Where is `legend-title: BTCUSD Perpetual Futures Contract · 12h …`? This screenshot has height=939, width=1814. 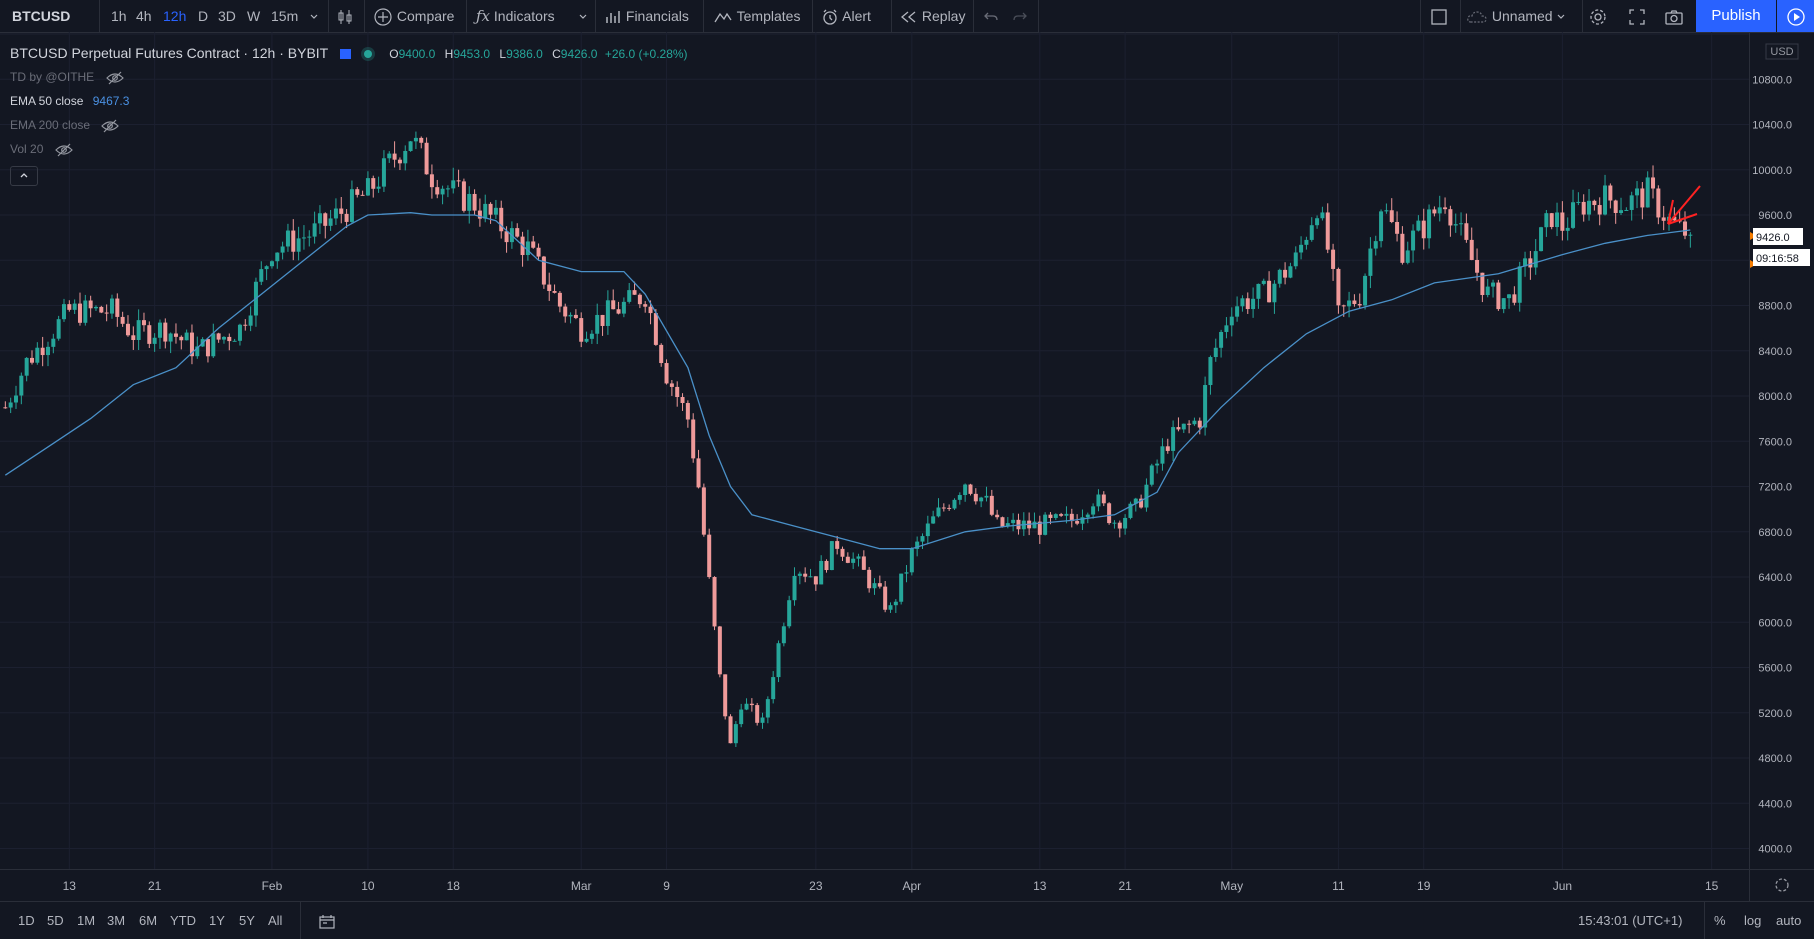
legend-title: BTCUSD Perpetual Futures Contract · 12h … is located at coordinates (169, 53).